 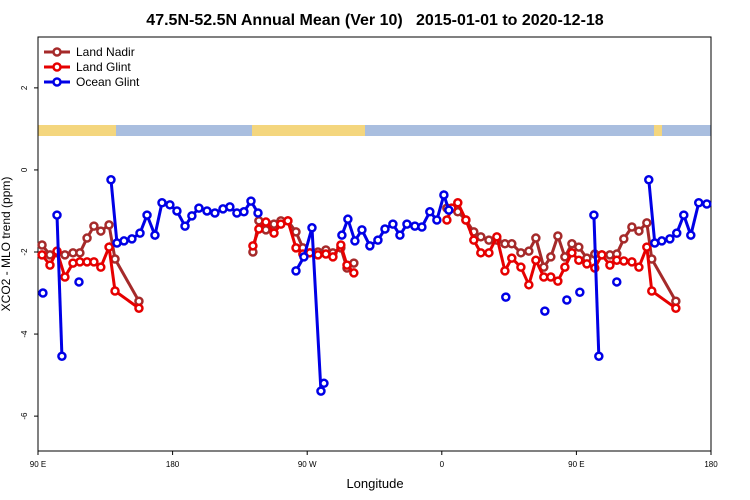 I want to click on land-ocean-strip, so click(x=374, y=130).